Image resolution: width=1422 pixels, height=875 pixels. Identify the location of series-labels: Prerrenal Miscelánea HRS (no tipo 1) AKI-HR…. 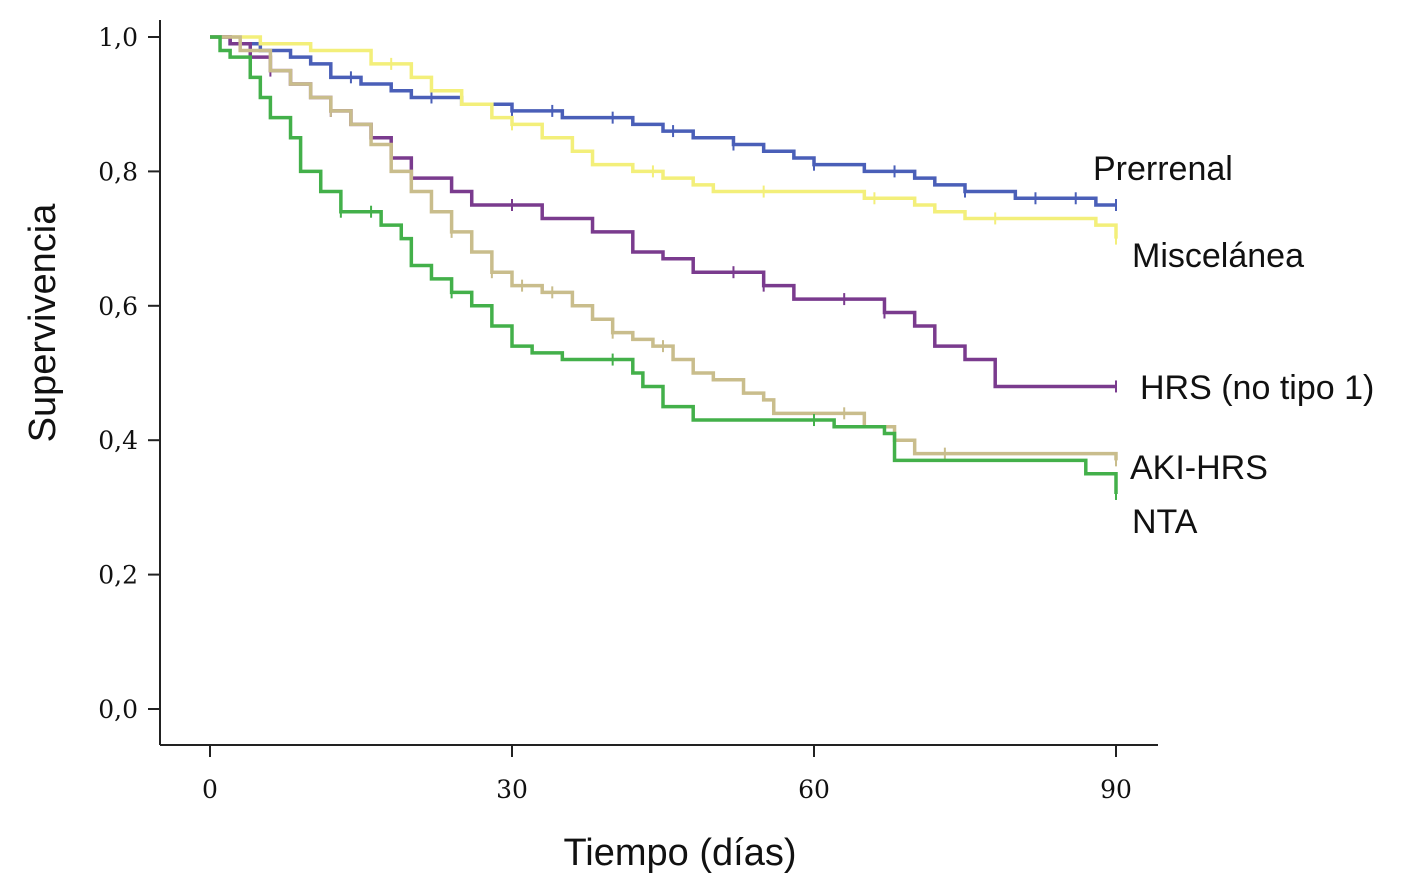
(1233, 345).